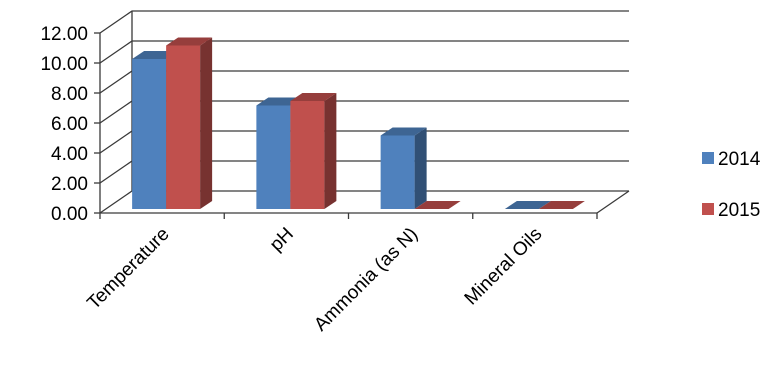  Describe the element at coordinates (739, 210) in the screenshot. I see `legend-label: 2015` at that location.